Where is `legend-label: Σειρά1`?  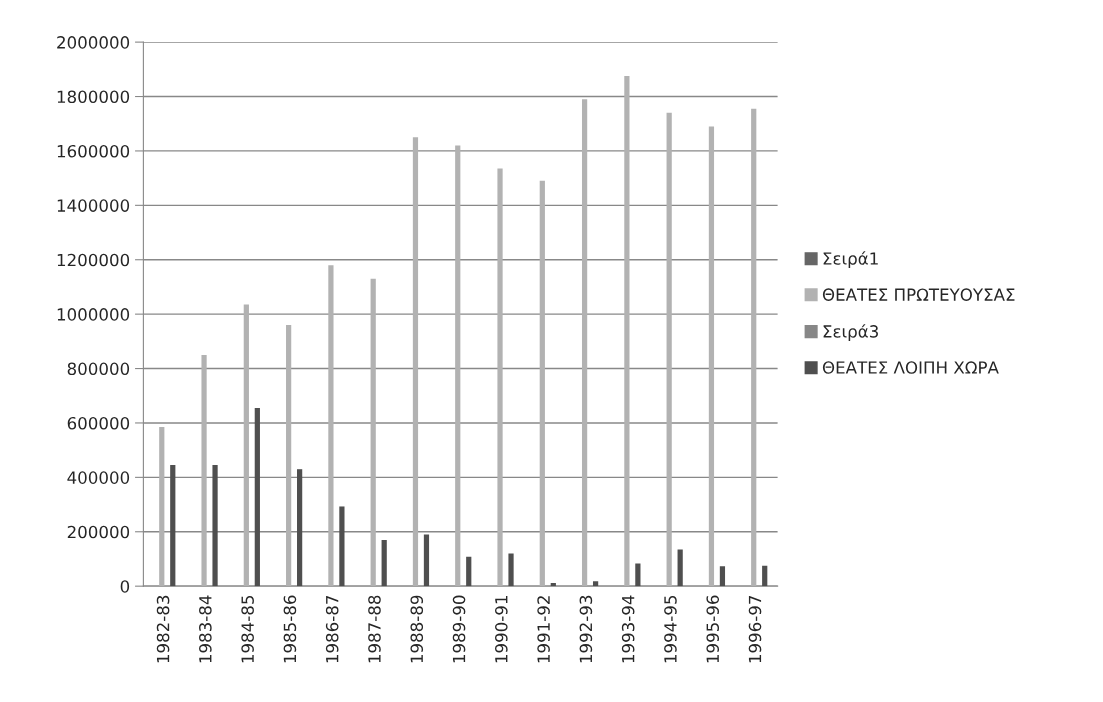
legend-label: Σειρά1 is located at coordinates (850, 260).